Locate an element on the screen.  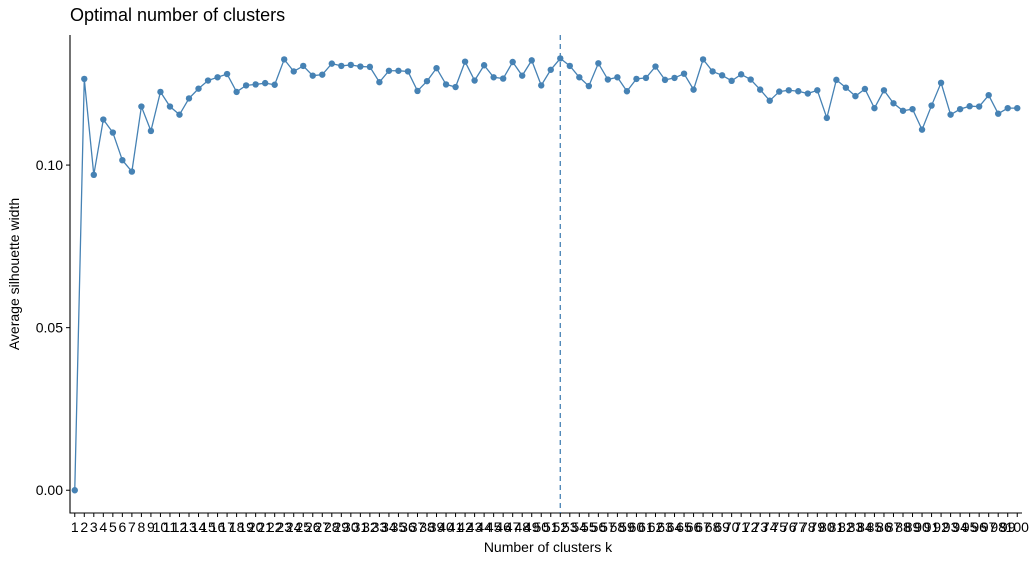
x-tick-label: 77 is located at coordinates (798, 527).